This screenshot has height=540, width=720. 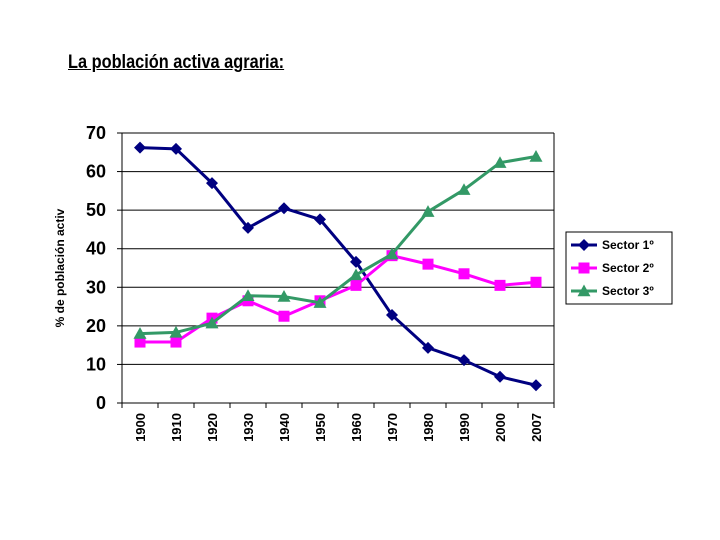 I want to click on series-1-point-1950, so click(x=320, y=219).